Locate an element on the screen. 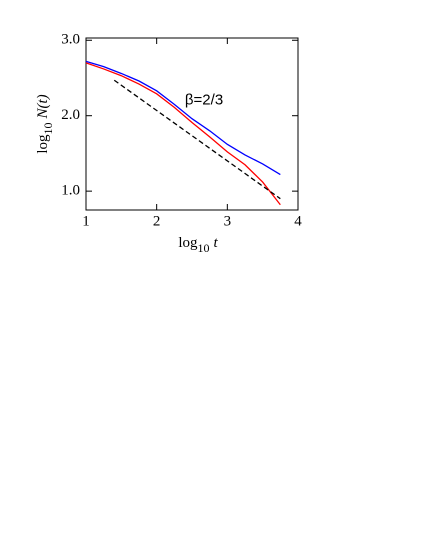  x-tick-label: 2 is located at coordinates (157, 221).